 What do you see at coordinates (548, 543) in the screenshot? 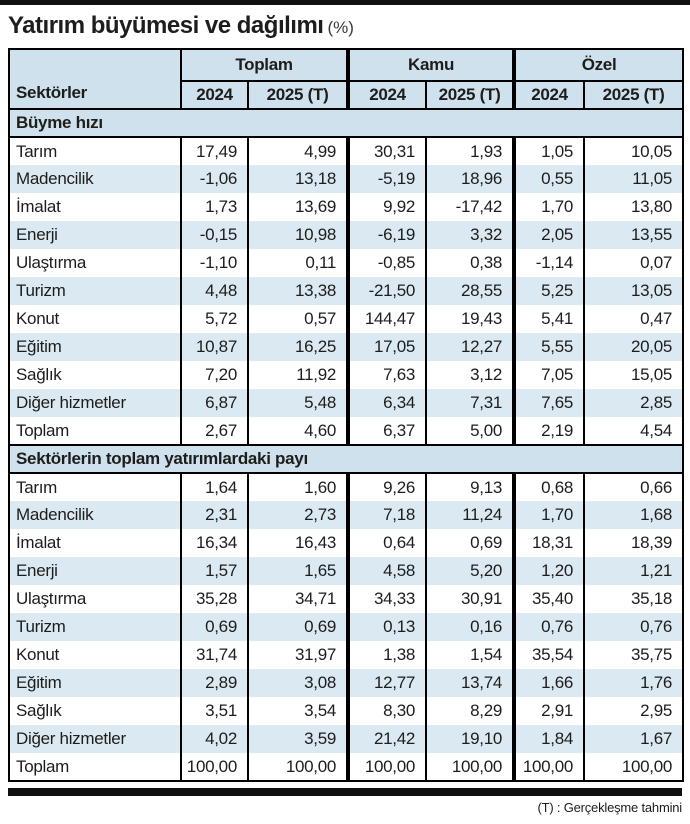
I see `value-cell: 18,31` at bounding box center [548, 543].